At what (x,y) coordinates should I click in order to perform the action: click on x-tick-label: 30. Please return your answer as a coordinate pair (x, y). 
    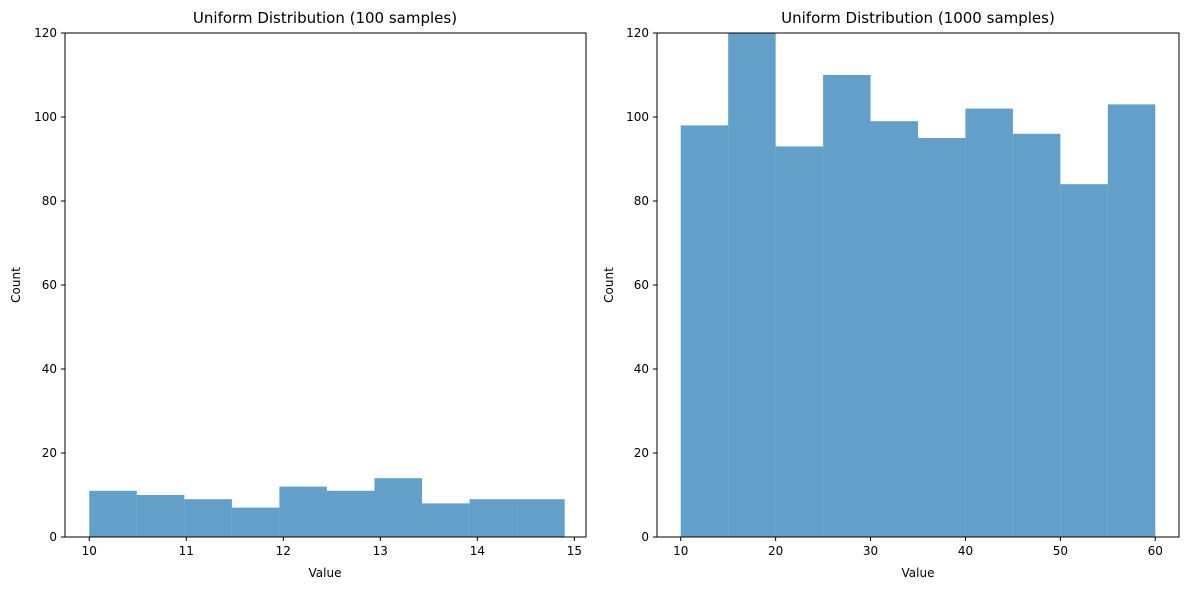
    Looking at the image, I should click on (870, 551).